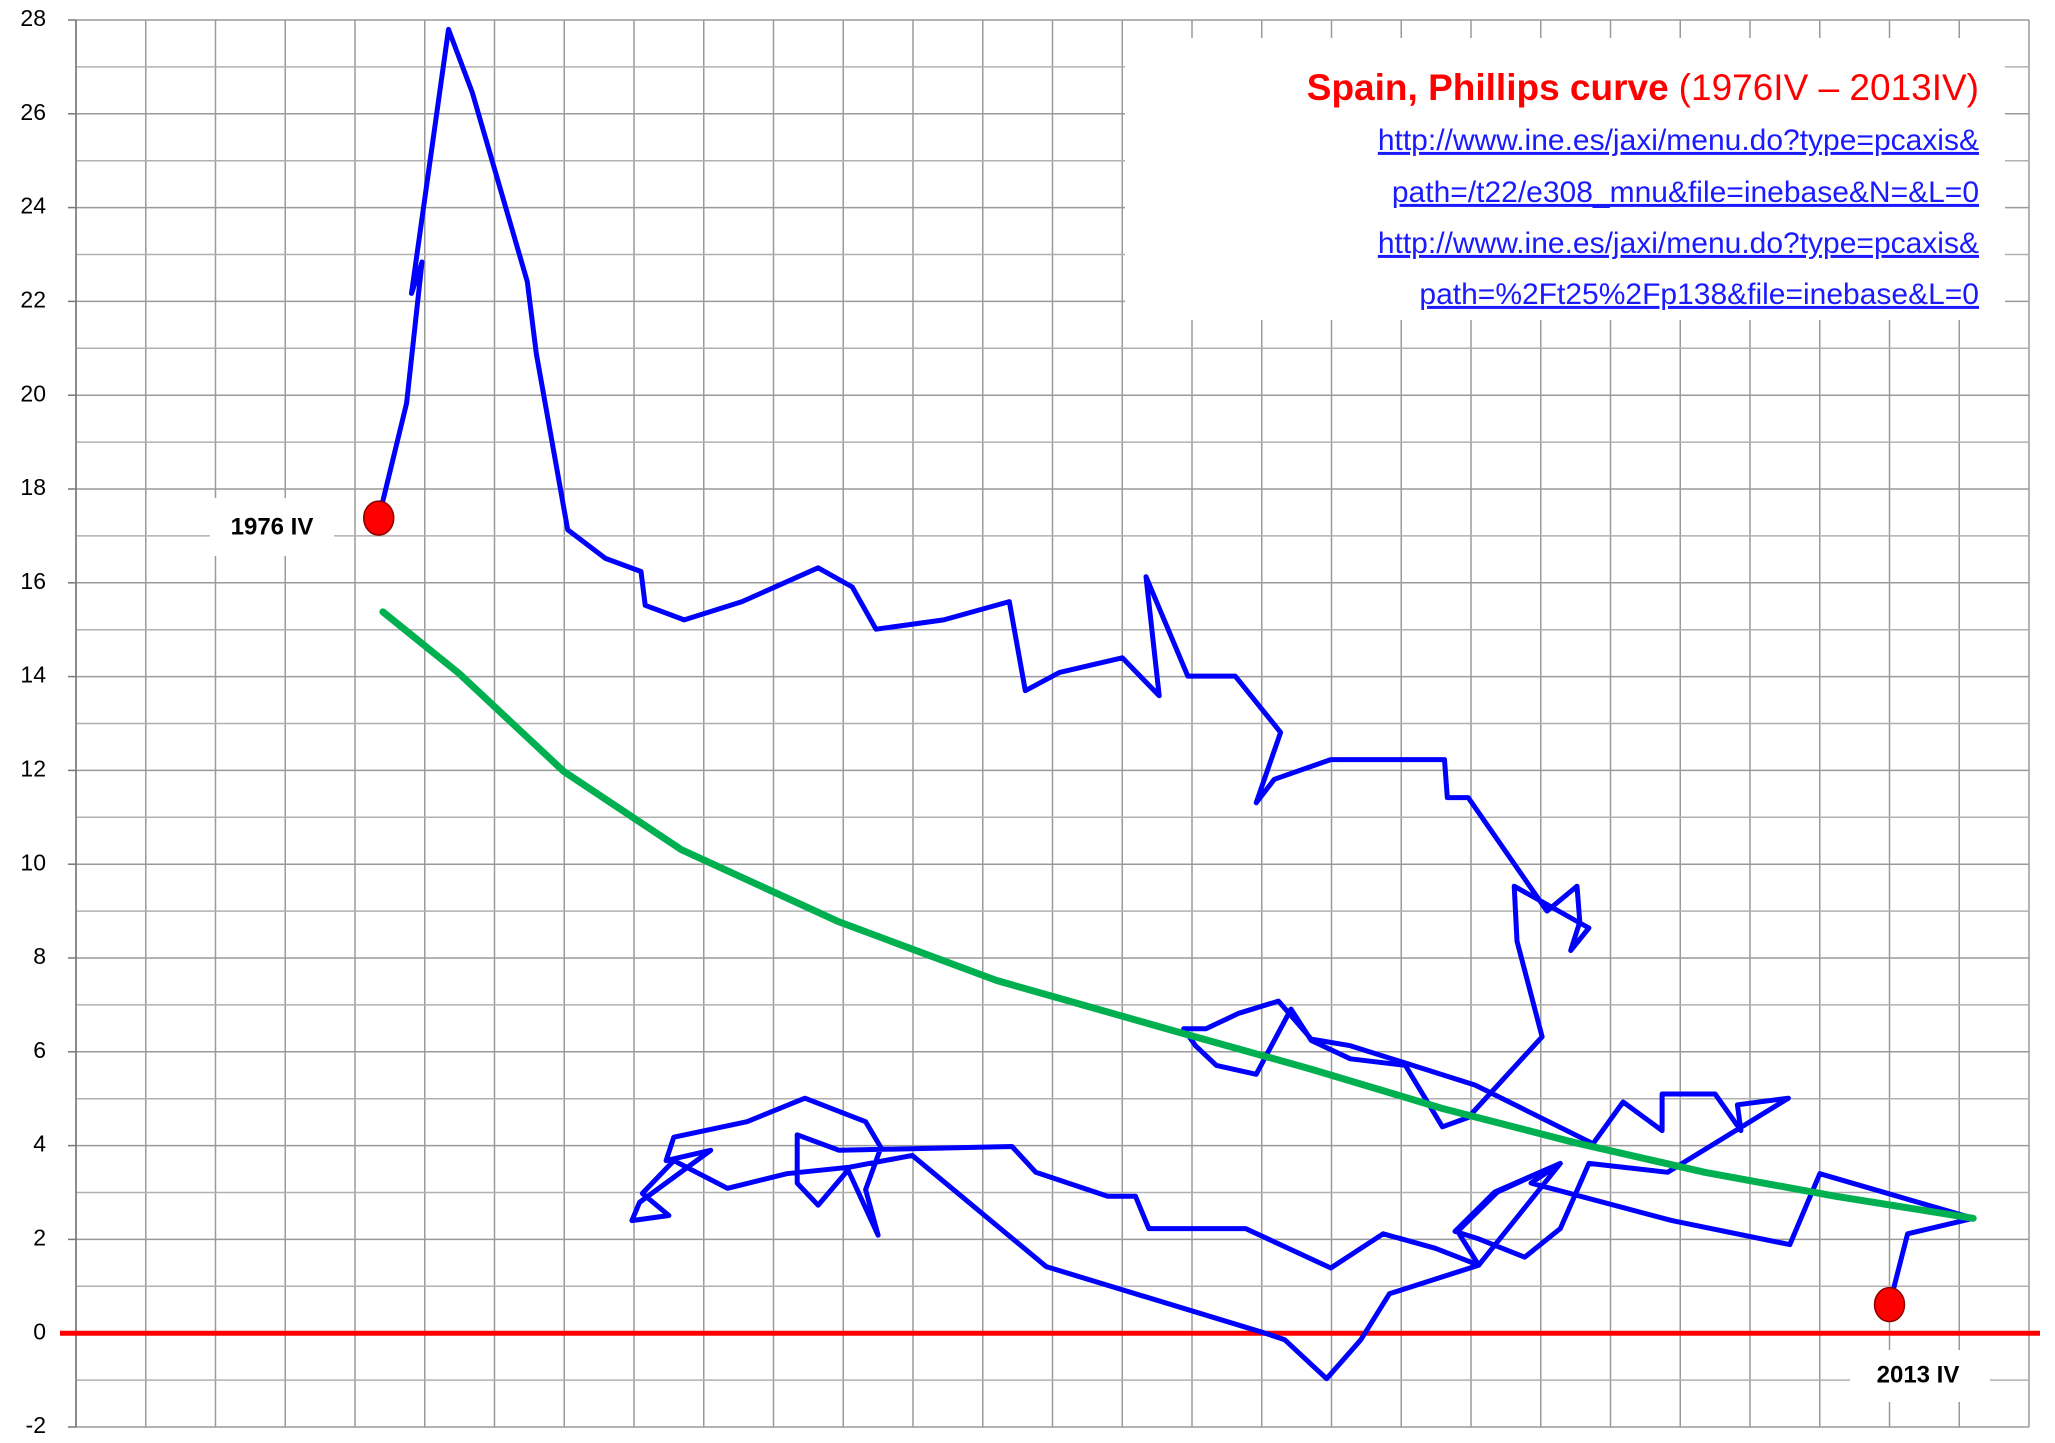  I want to click on annotation: 1976 IV, so click(272, 526).